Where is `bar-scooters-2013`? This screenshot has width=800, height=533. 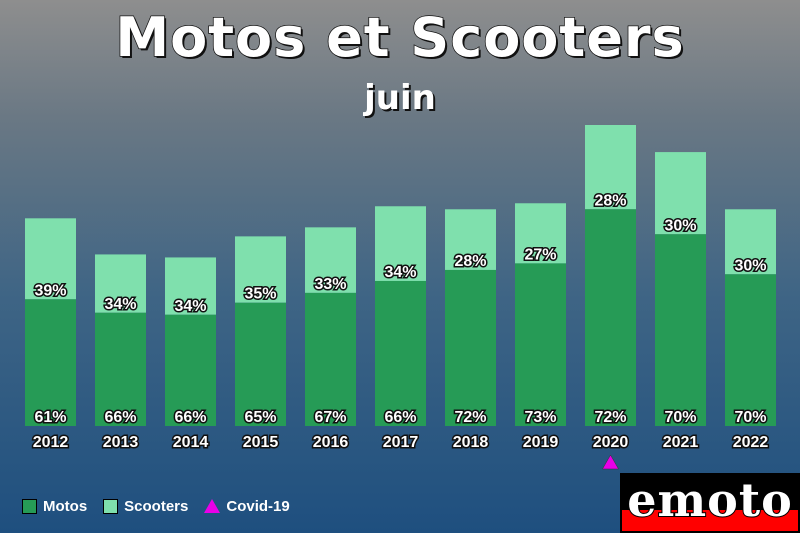 bar-scooters-2013 is located at coordinates (120, 283).